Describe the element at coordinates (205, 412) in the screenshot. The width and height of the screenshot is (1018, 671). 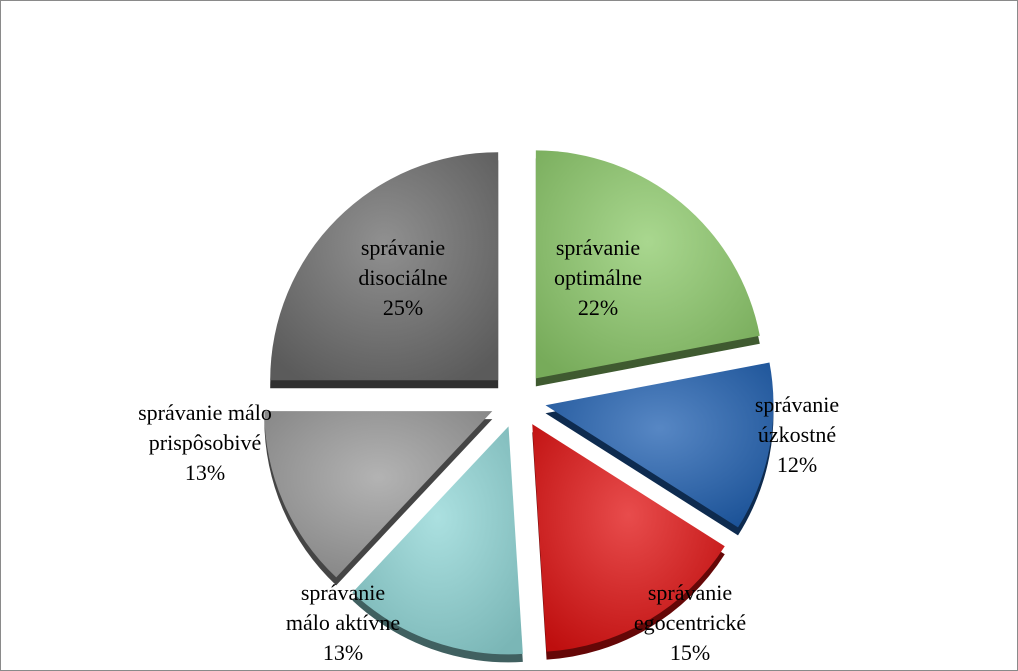
I see `data-label-text: správanie málo` at that location.